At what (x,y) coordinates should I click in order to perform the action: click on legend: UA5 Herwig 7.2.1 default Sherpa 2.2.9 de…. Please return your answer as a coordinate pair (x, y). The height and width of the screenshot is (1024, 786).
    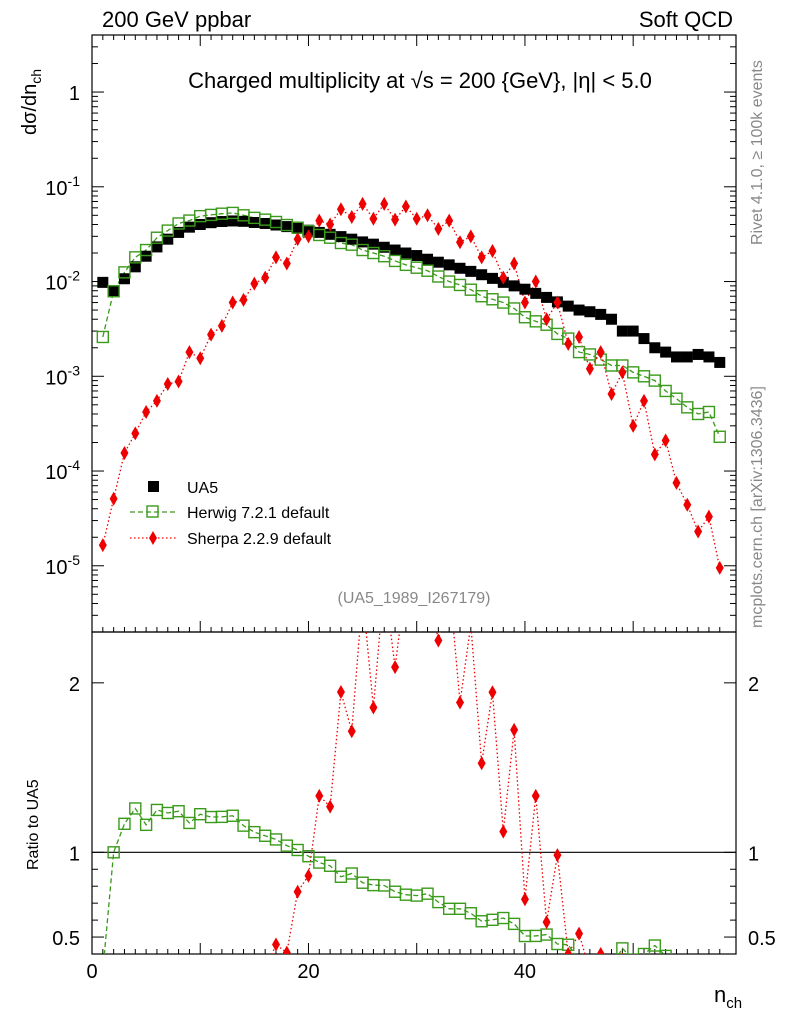
    Looking at the image, I should click on (231, 514).